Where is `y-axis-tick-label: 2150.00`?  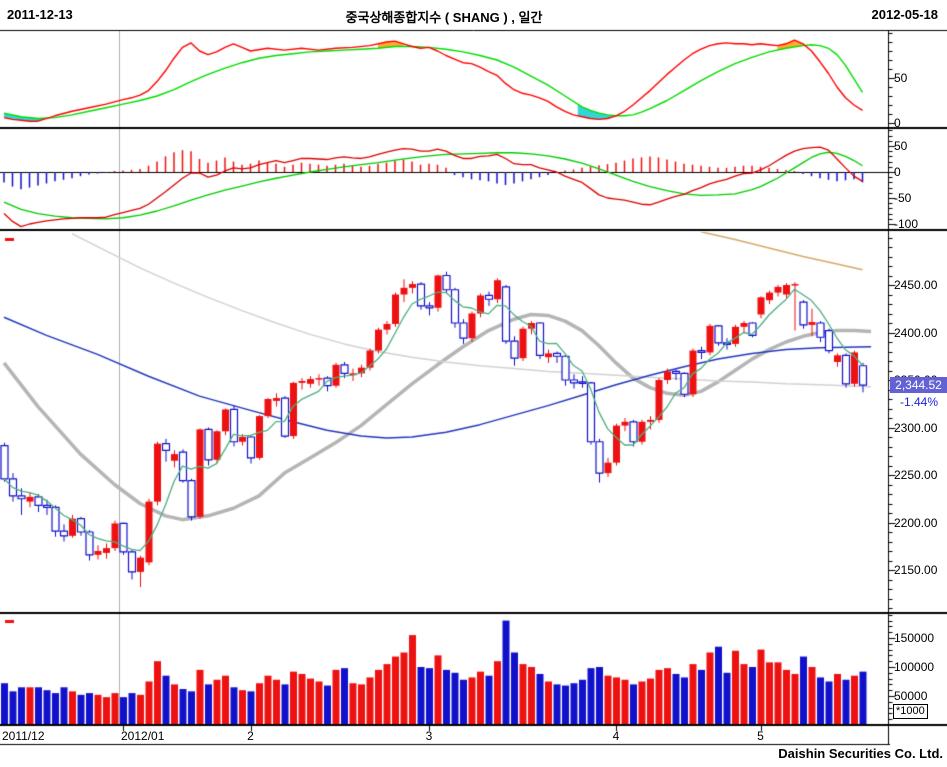
y-axis-tick-label: 2150.00 is located at coordinates (916, 570).